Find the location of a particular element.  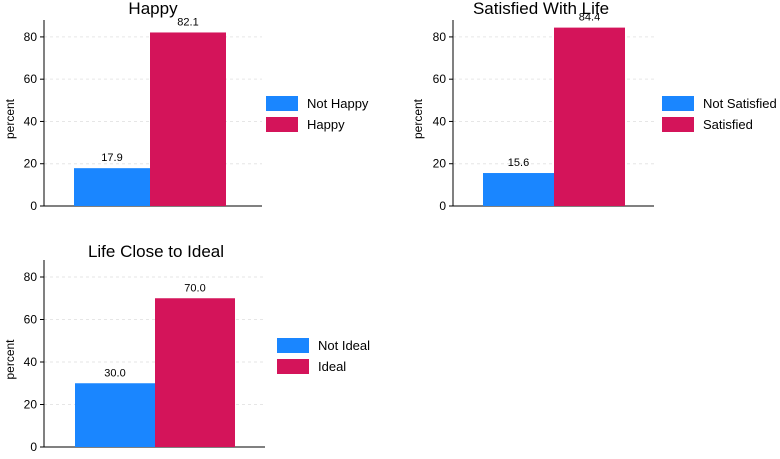

legend-label: Not Satisfied is located at coordinates (740, 103).